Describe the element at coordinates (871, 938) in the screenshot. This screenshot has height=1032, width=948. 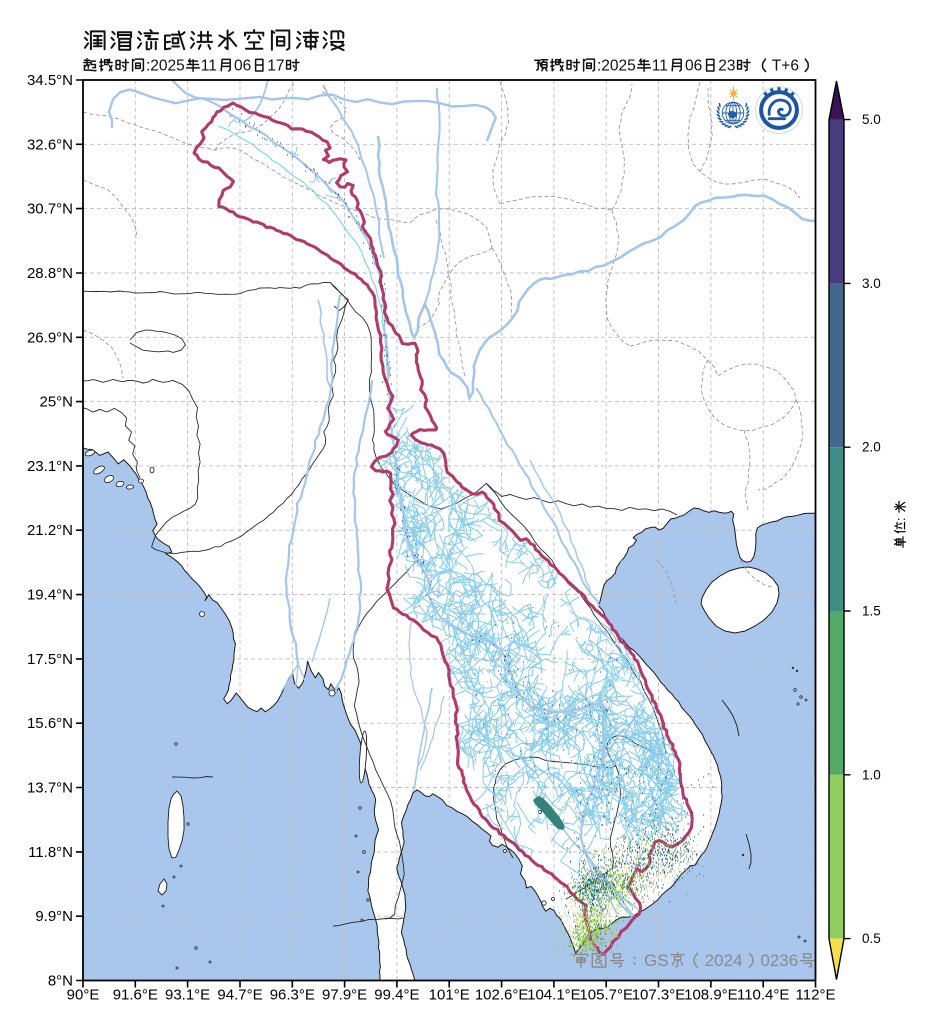
I see `svg-text: 0.5` at that location.